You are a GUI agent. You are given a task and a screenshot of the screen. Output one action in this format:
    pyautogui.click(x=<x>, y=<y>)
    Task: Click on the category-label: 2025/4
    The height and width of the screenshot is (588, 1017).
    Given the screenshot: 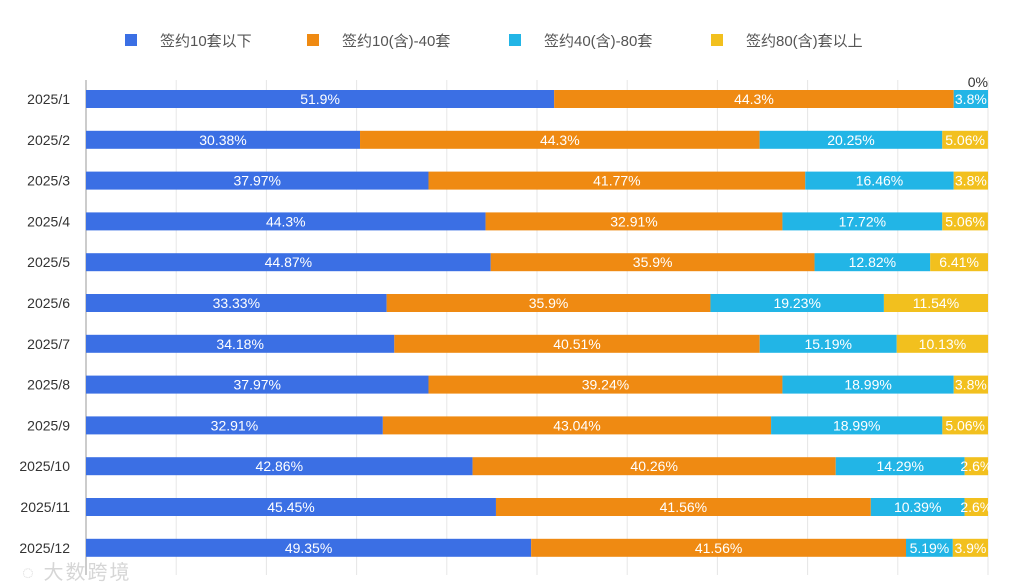 What is the action you would take?
    pyautogui.click(x=48, y=221)
    